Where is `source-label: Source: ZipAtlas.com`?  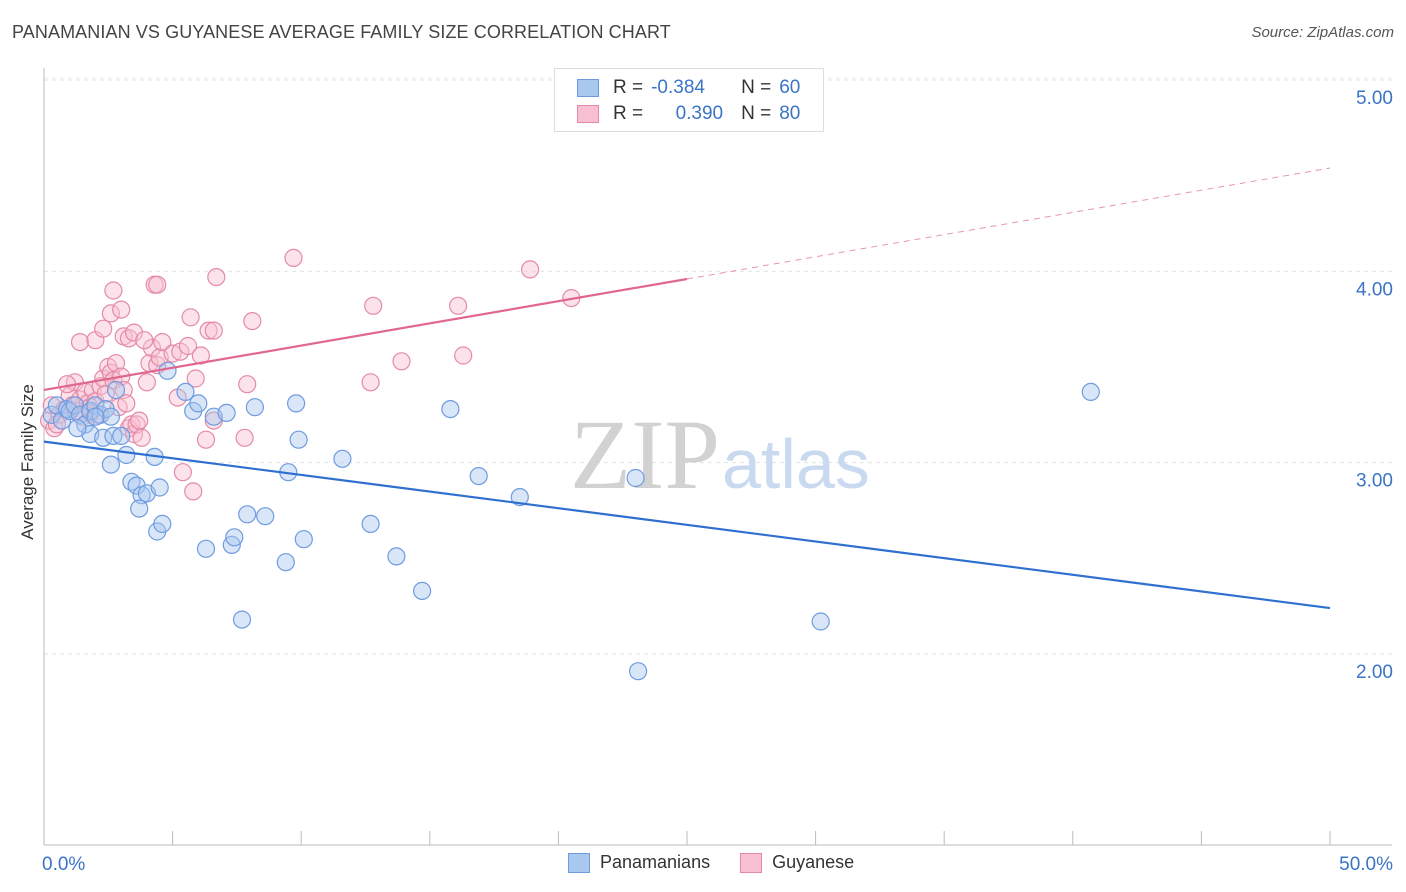 source-label: Source: ZipAtlas.com is located at coordinates (1322, 32).